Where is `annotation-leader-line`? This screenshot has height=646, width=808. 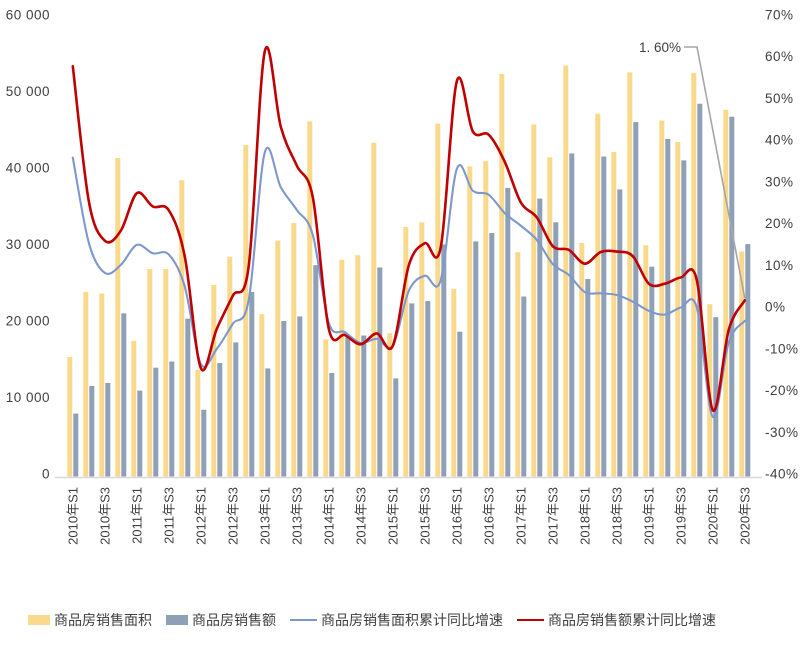 annotation-leader-line is located at coordinates (715, 172).